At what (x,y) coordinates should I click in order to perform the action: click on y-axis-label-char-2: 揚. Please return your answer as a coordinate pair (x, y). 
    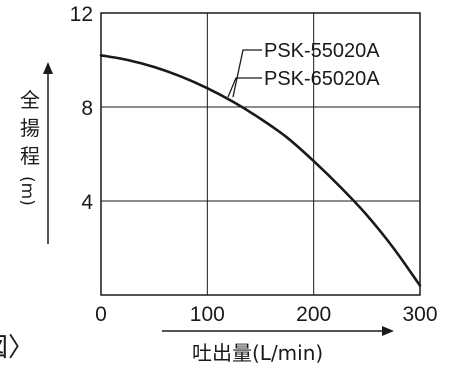
    Looking at the image, I should click on (30, 128).